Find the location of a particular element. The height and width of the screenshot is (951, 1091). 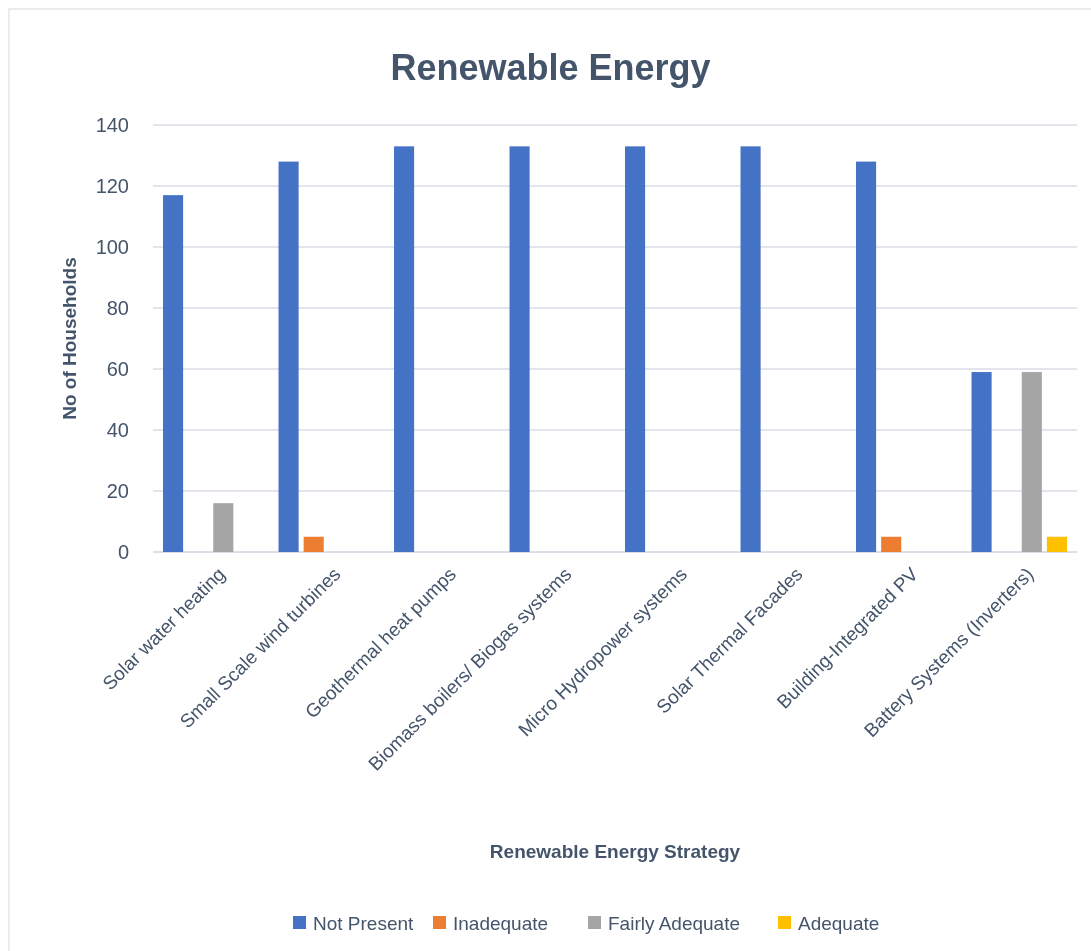

y-tick-label: 120 is located at coordinates (112, 186).